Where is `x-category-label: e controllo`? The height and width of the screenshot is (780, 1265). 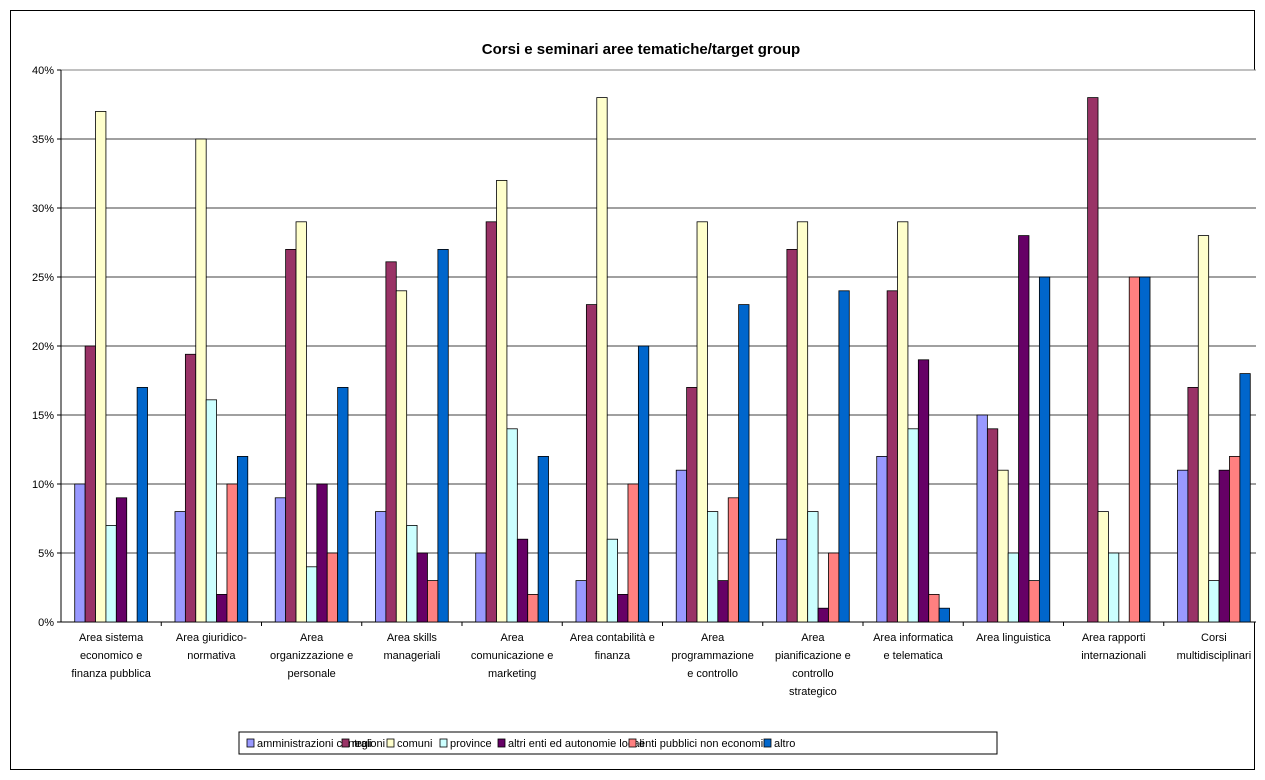 x-category-label: e controllo is located at coordinates (712, 674).